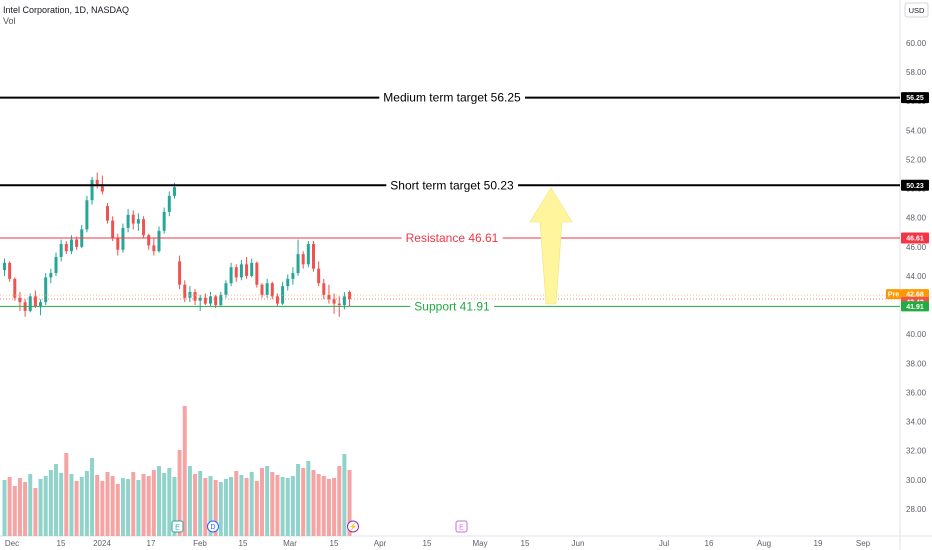  I want to click on symbol-title: Intel Corporation, 1D, NASDAQ, so click(66, 10).